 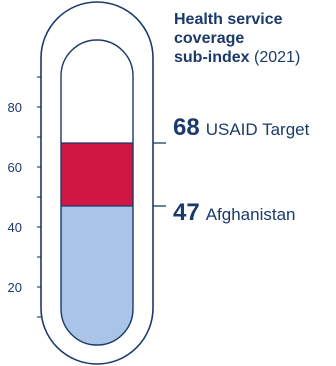 I want to click on country-value: 47, so click(x=186, y=212).